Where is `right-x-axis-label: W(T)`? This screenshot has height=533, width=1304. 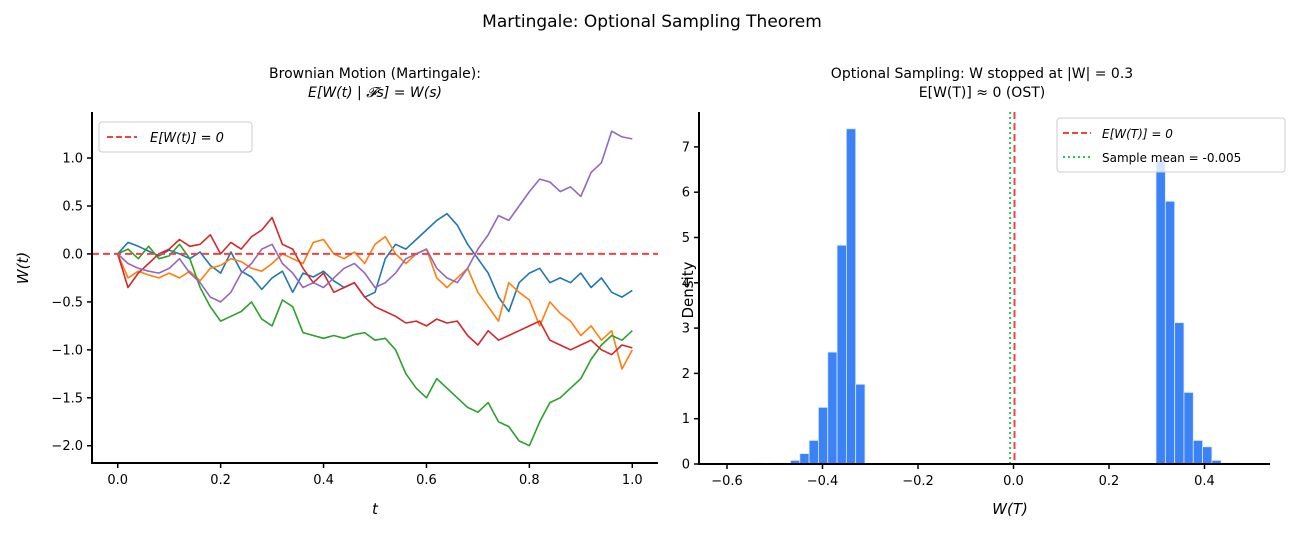
right-x-axis-label: W(T) is located at coordinates (1010, 509).